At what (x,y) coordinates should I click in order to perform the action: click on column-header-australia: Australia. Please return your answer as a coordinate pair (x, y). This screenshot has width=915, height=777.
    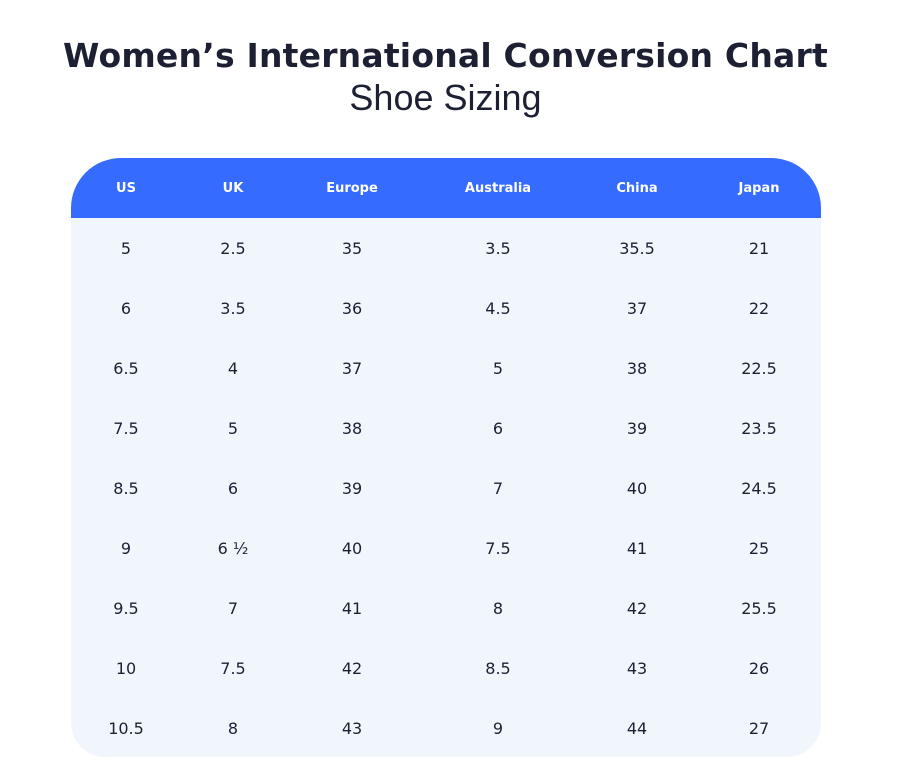
    Looking at the image, I should click on (498, 188).